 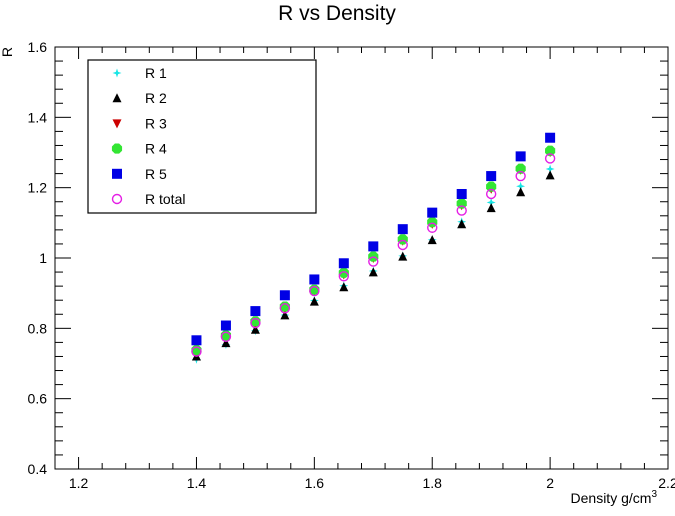 What do you see at coordinates (197, 483) in the screenshot?
I see `x-tick-label: 1.4` at bounding box center [197, 483].